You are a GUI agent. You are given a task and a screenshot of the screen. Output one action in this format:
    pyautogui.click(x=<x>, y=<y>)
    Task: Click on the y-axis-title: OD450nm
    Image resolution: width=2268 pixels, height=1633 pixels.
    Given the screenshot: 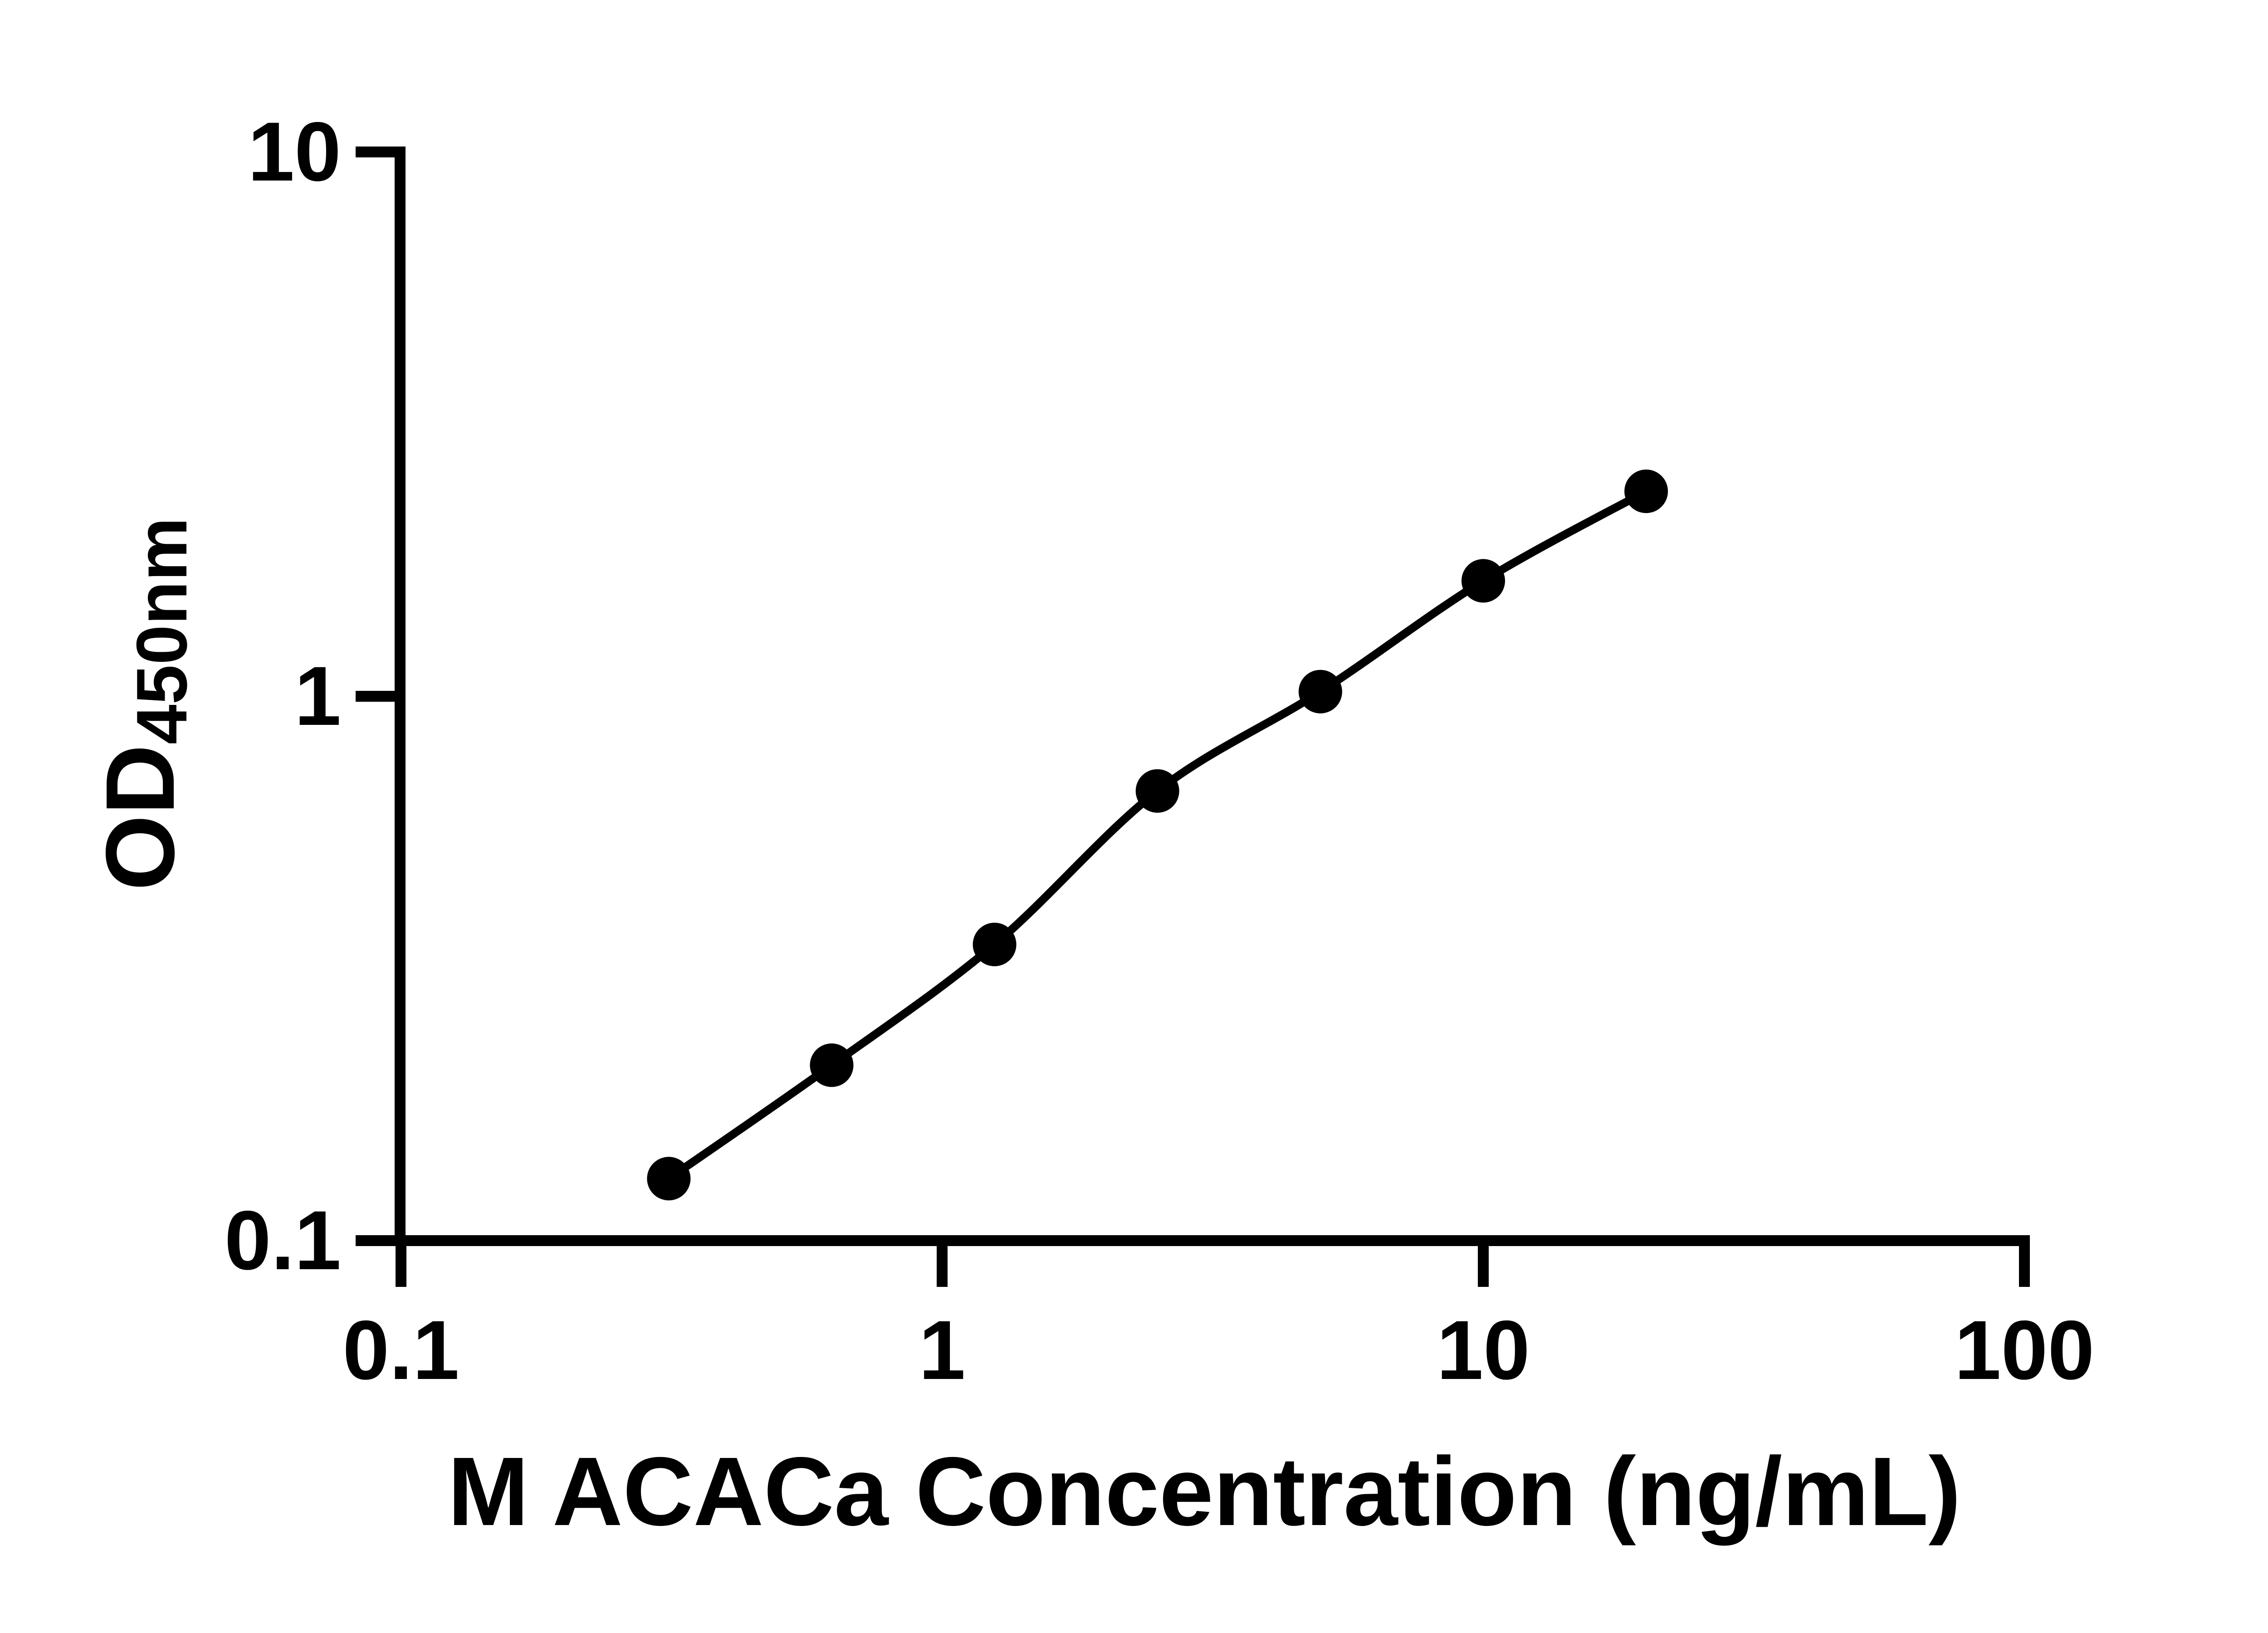 What is the action you would take?
    pyautogui.click(x=144, y=703)
    